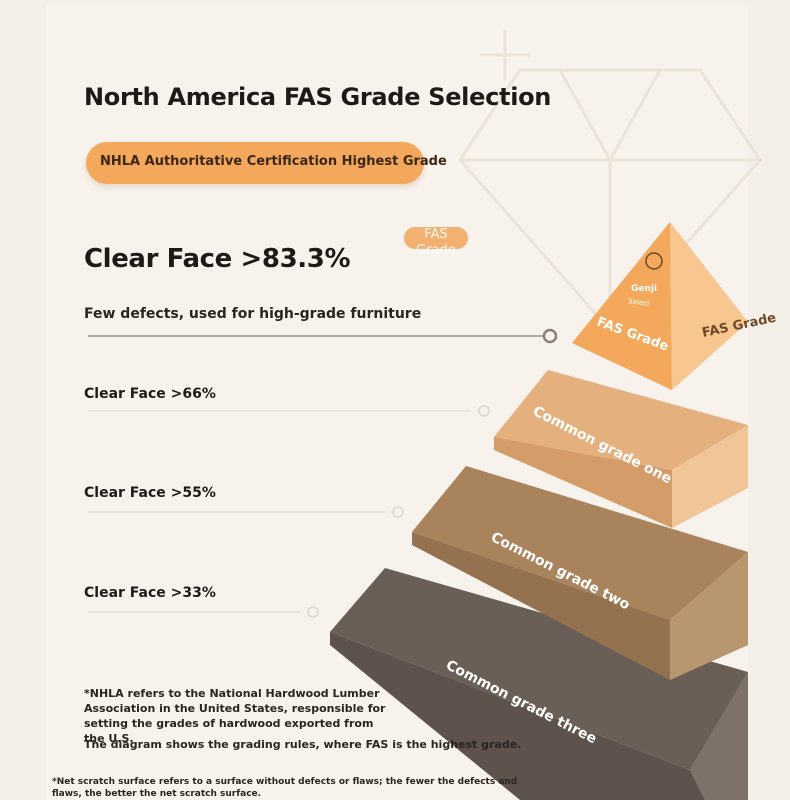  What do you see at coordinates (645, 280) in the screenshot?
I see `genji-logo: Genji Select` at bounding box center [645, 280].